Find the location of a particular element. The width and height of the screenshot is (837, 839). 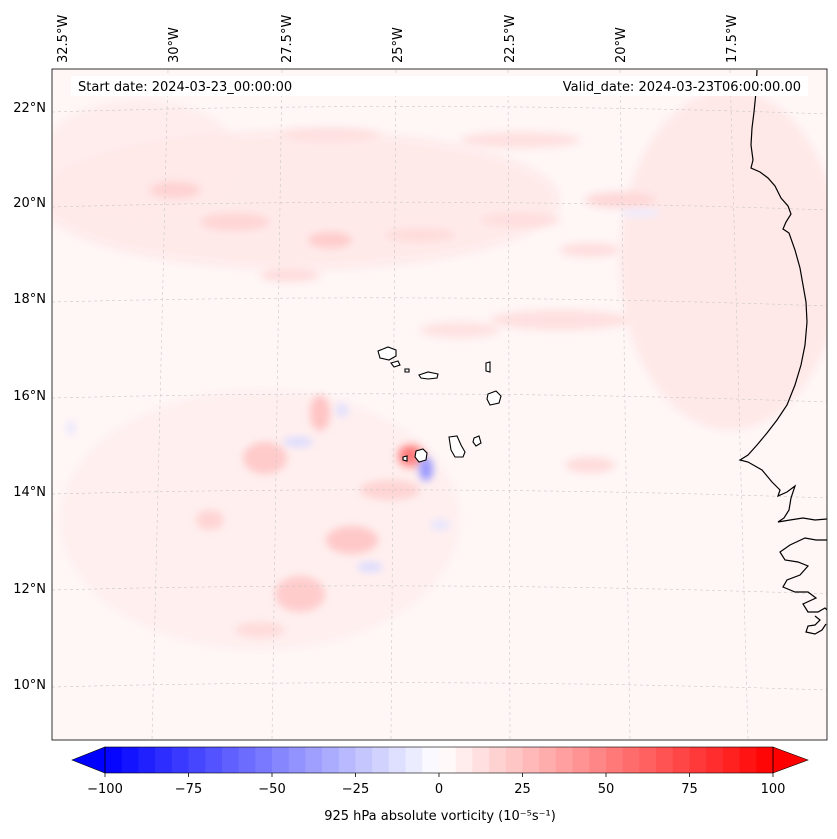

lon-label: 27.5°W is located at coordinates (287, 39).